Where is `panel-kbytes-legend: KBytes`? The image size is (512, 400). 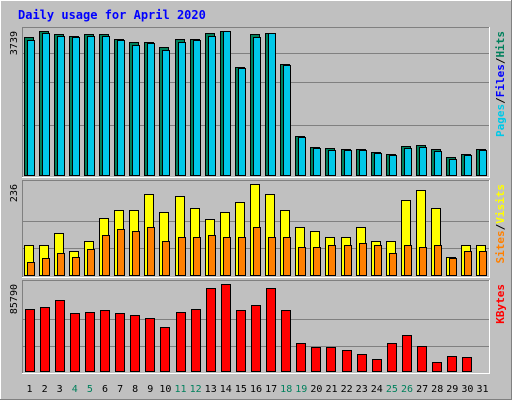
panel-kbytes-legend: KBytes is located at coordinates (500, 304).